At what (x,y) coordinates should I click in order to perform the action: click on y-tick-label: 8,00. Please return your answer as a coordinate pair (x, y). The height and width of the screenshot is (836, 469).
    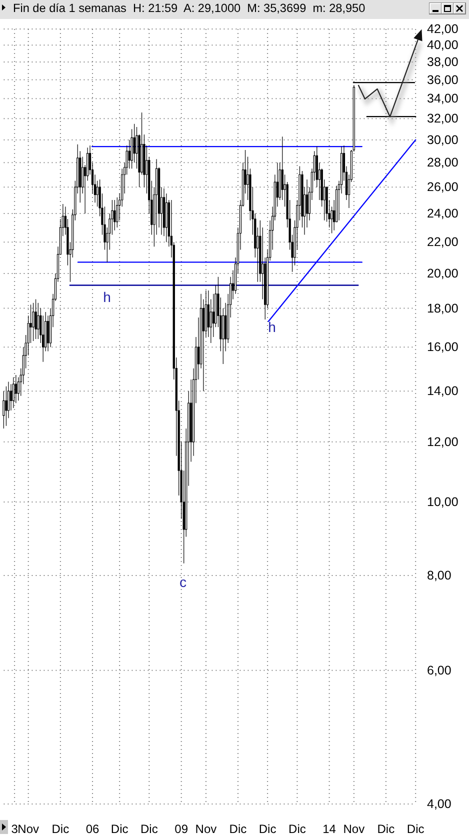
    Looking at the image, I should click on (439, 575).